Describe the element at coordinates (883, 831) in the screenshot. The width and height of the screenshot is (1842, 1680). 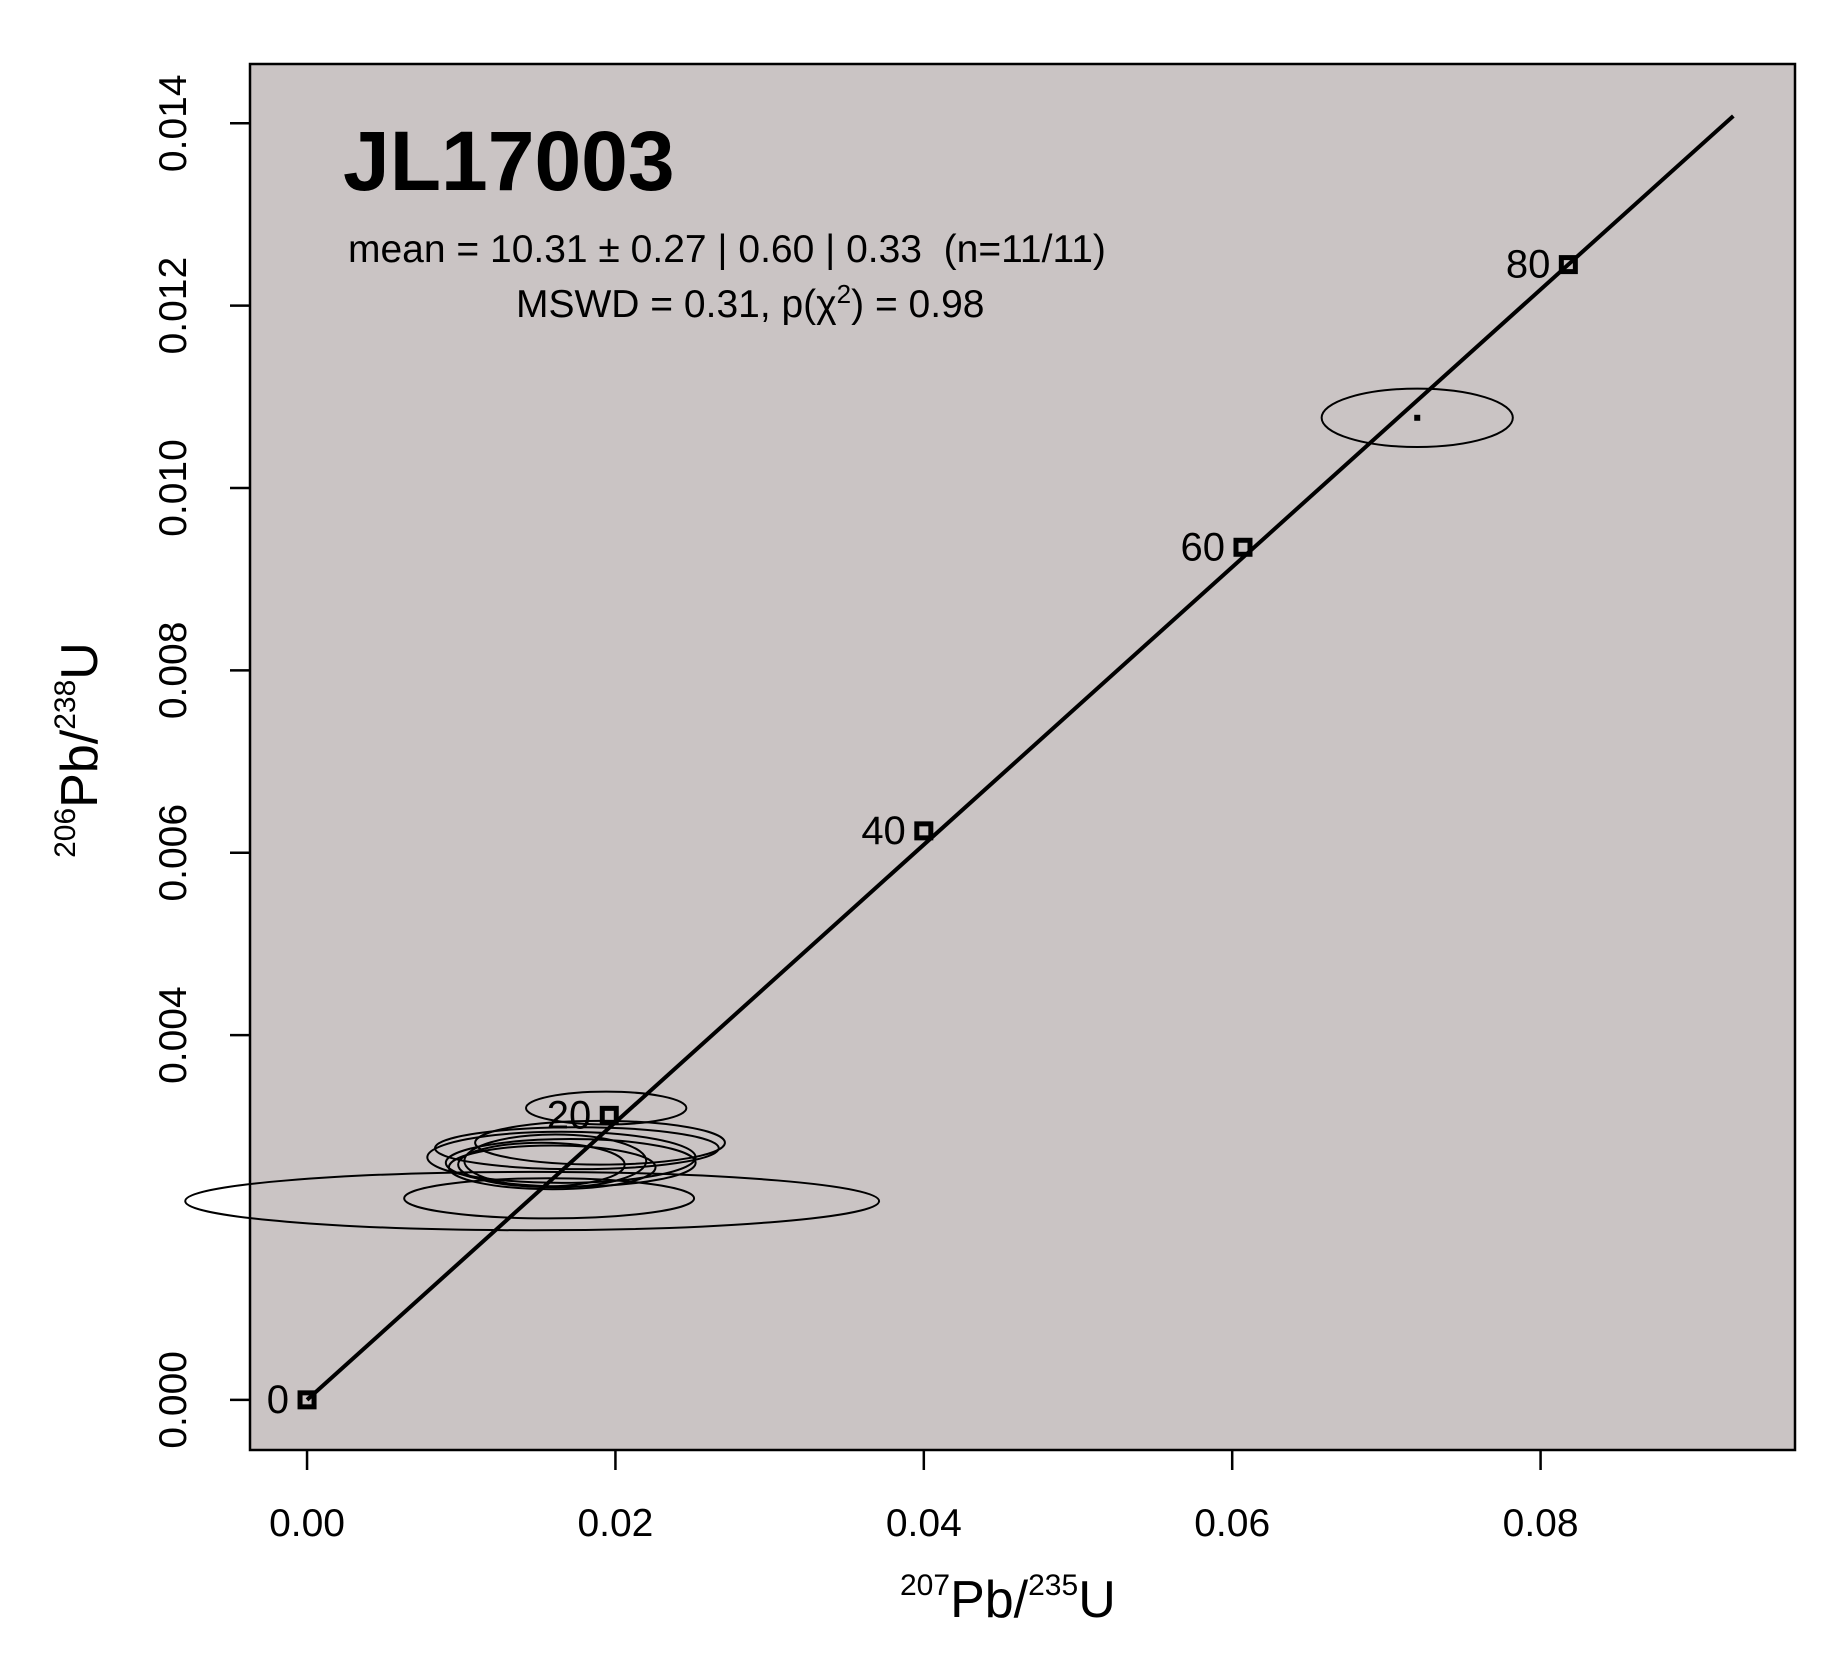
I see `age-label-40: 40` at that location.